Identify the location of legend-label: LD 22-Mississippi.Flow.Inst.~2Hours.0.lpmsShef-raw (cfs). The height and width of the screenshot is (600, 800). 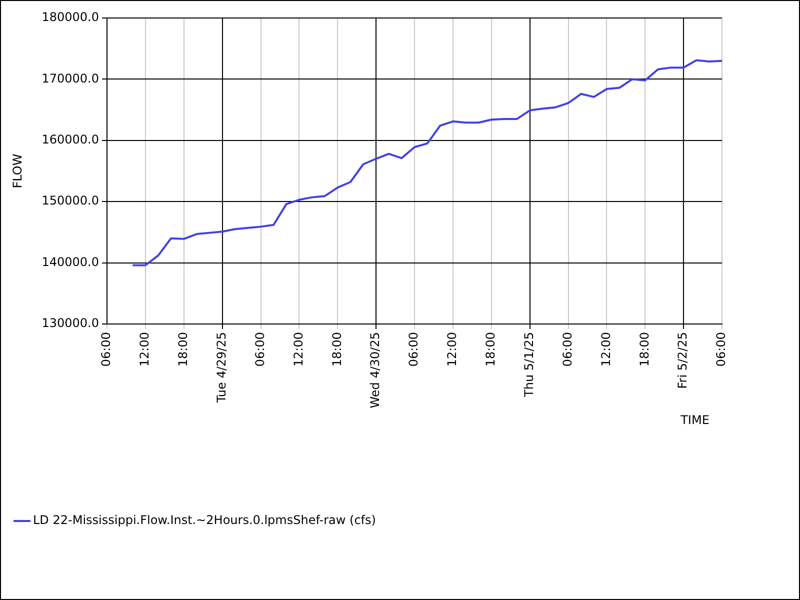
(204, 520).